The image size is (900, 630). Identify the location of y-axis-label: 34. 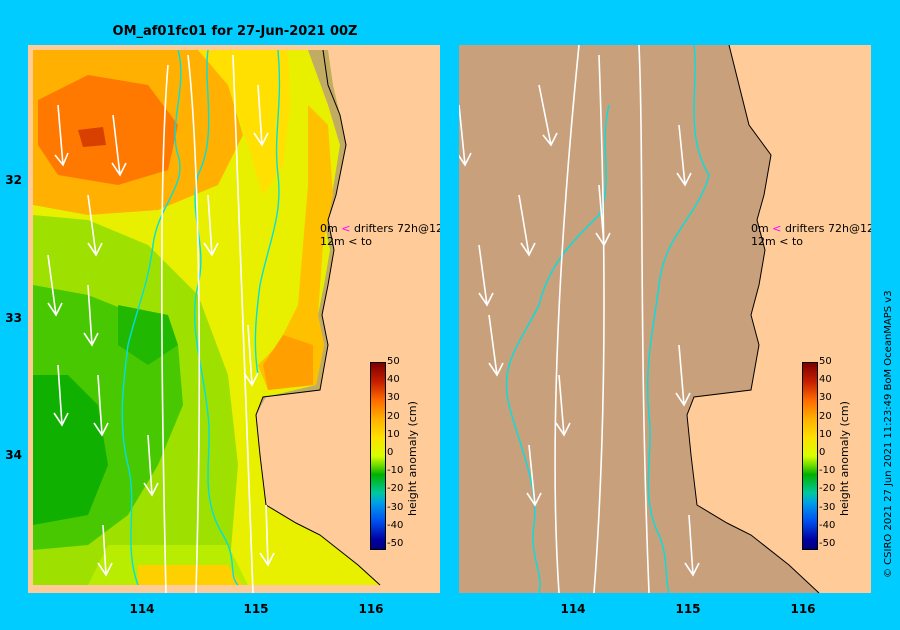
(13, 455).